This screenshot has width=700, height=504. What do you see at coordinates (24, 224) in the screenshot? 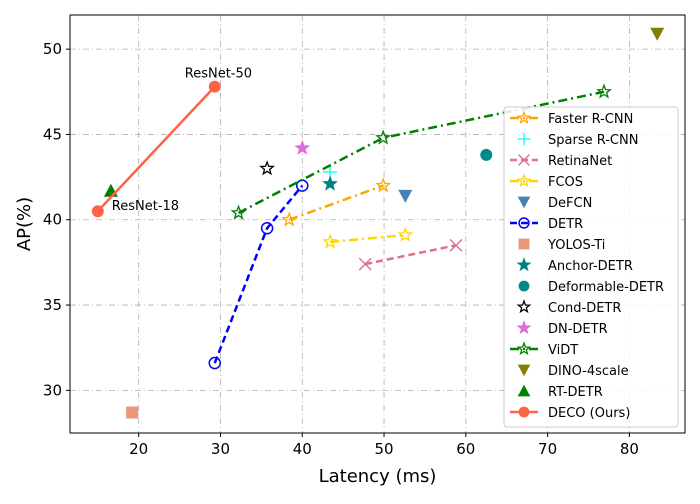
I see `y-axis-label: AP(%)` at bounding box center [24, 224].